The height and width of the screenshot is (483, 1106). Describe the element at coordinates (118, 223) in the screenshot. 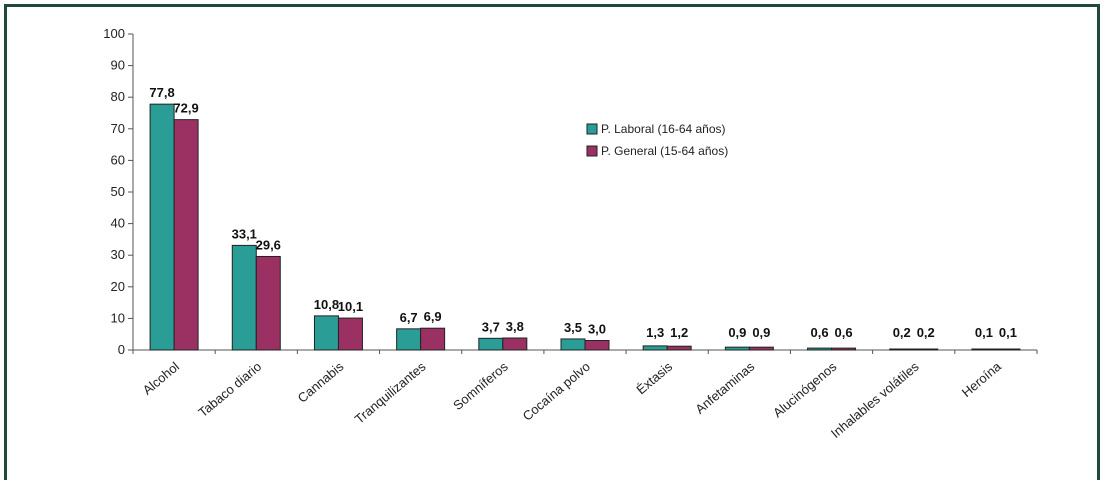

I see `y-tick-label: 40` at that location.